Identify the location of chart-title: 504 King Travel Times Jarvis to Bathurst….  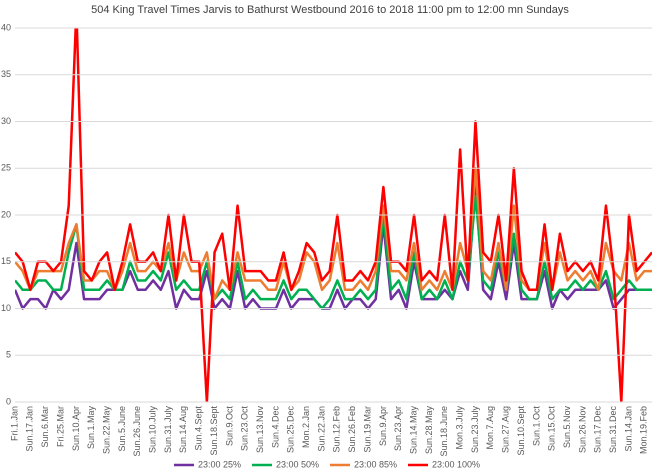
(330, 10).